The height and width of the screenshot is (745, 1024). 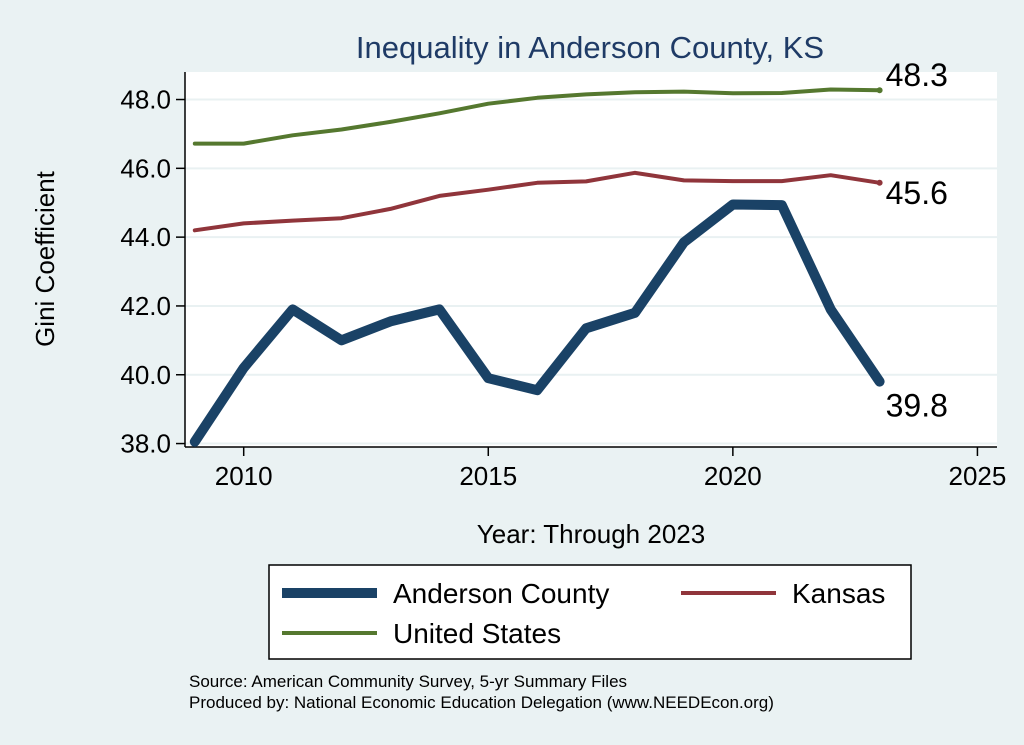 What do you see at coordinates (537, 201) in the screenshot?
I see `series-line-kansas` at bounding box center [537, 201].